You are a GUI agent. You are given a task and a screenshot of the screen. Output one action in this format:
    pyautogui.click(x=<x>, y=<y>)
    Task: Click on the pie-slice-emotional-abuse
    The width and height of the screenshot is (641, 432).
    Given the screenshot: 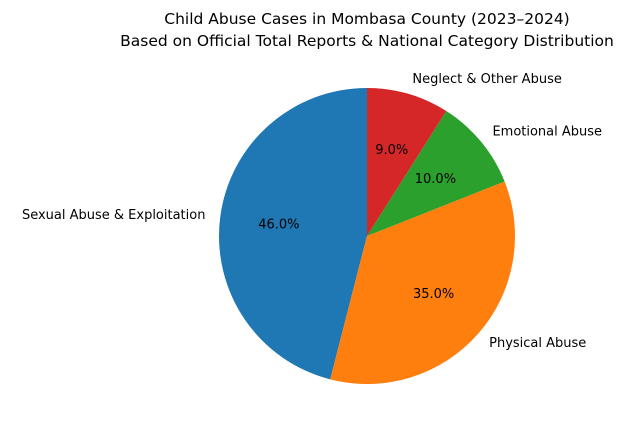 What is the action you would take?
    pyautogui.click(x=436, y=173)
    